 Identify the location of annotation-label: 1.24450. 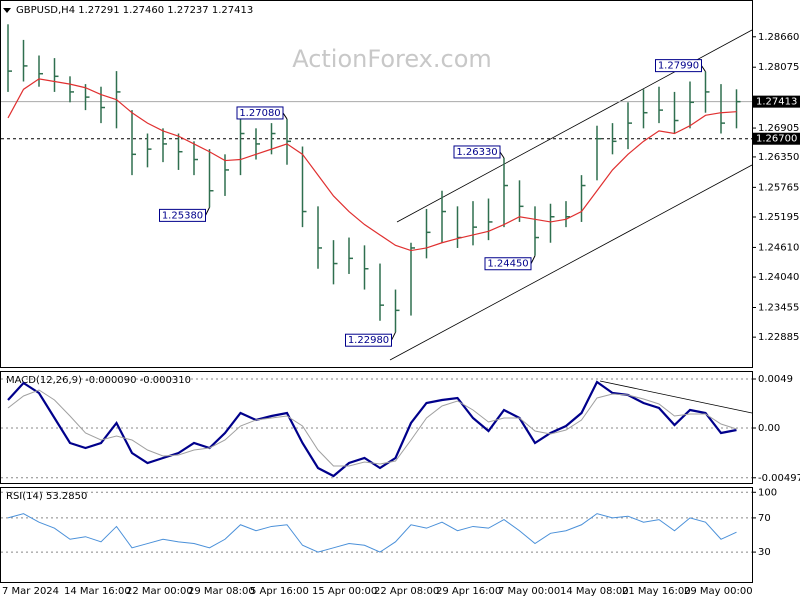
(507, 264).